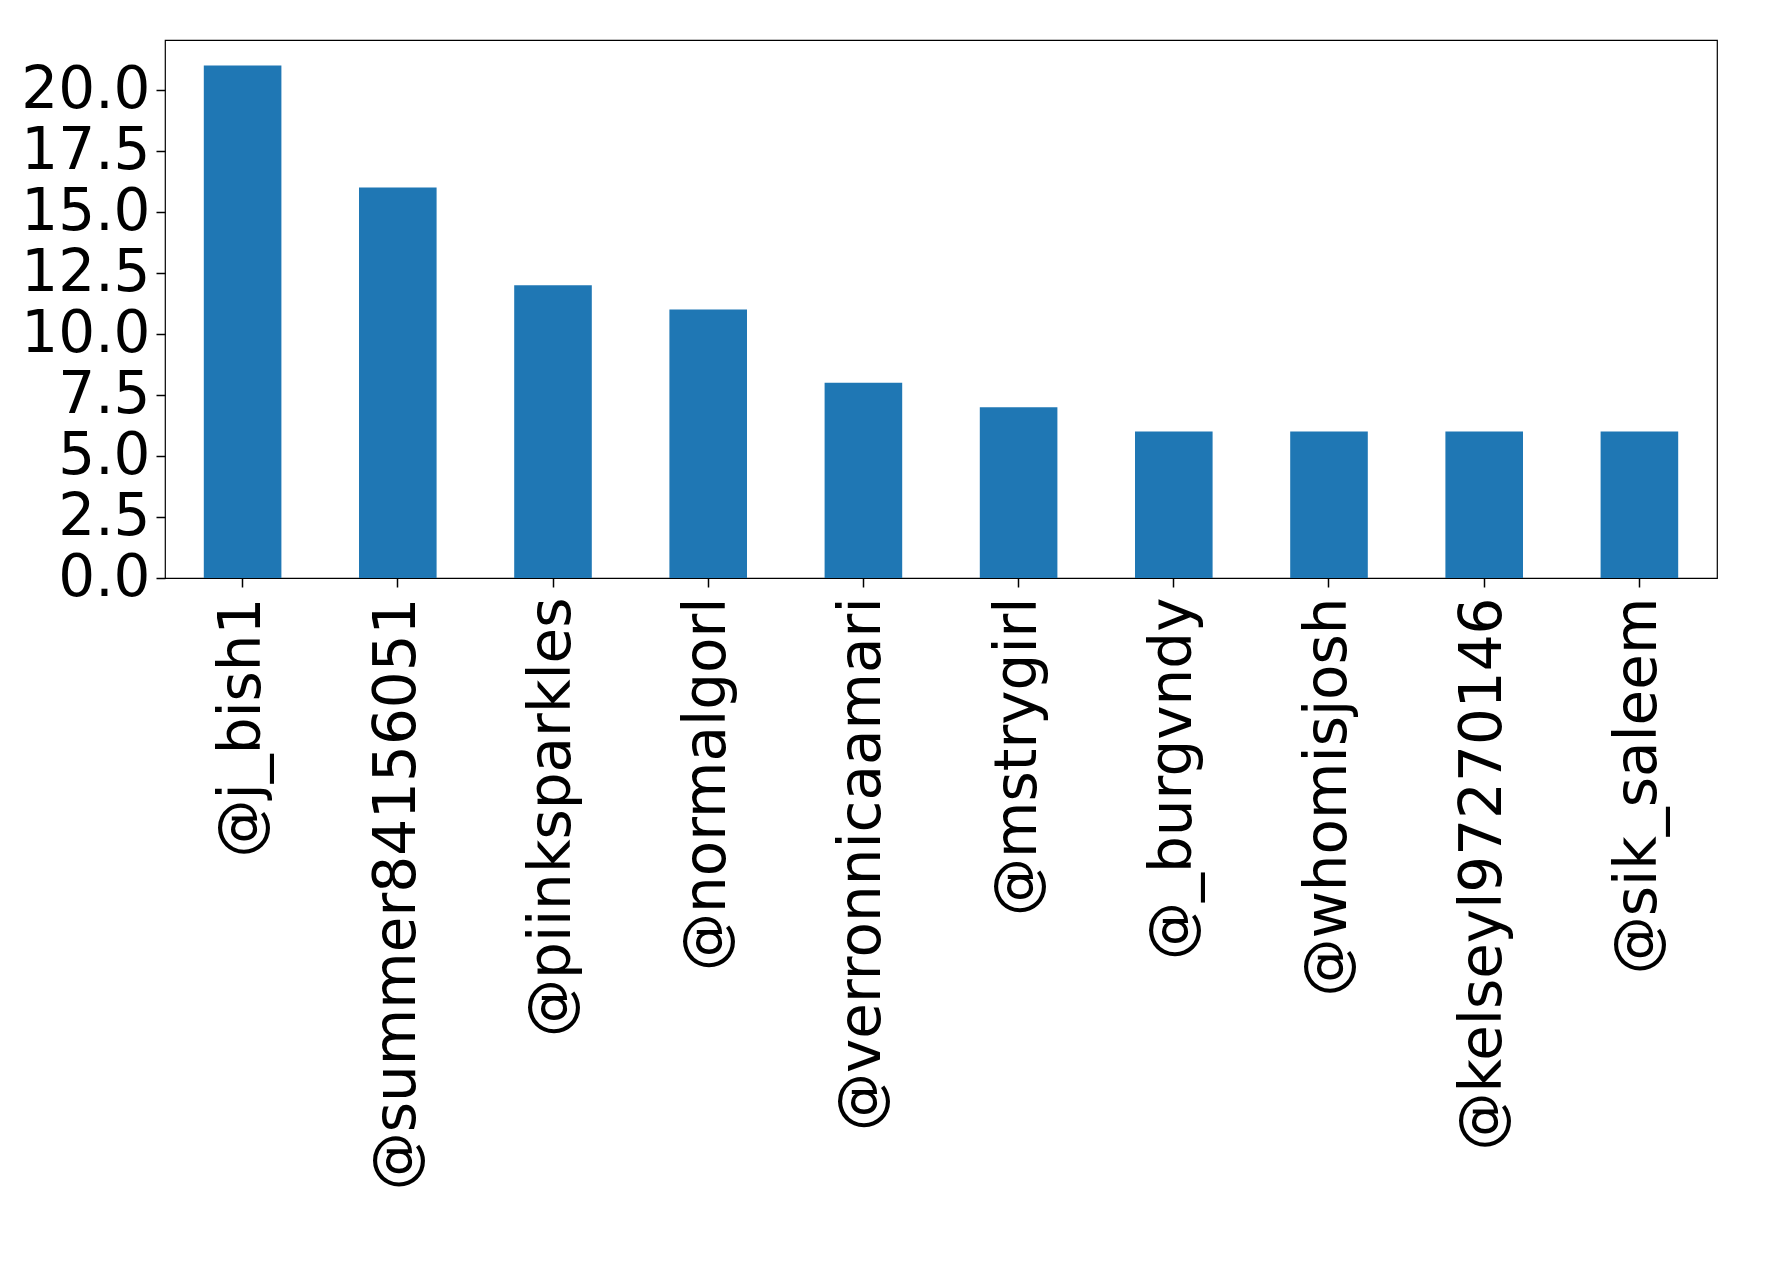  I want to click on x-tick-label: @mstrygirl, so click(1015, 757).